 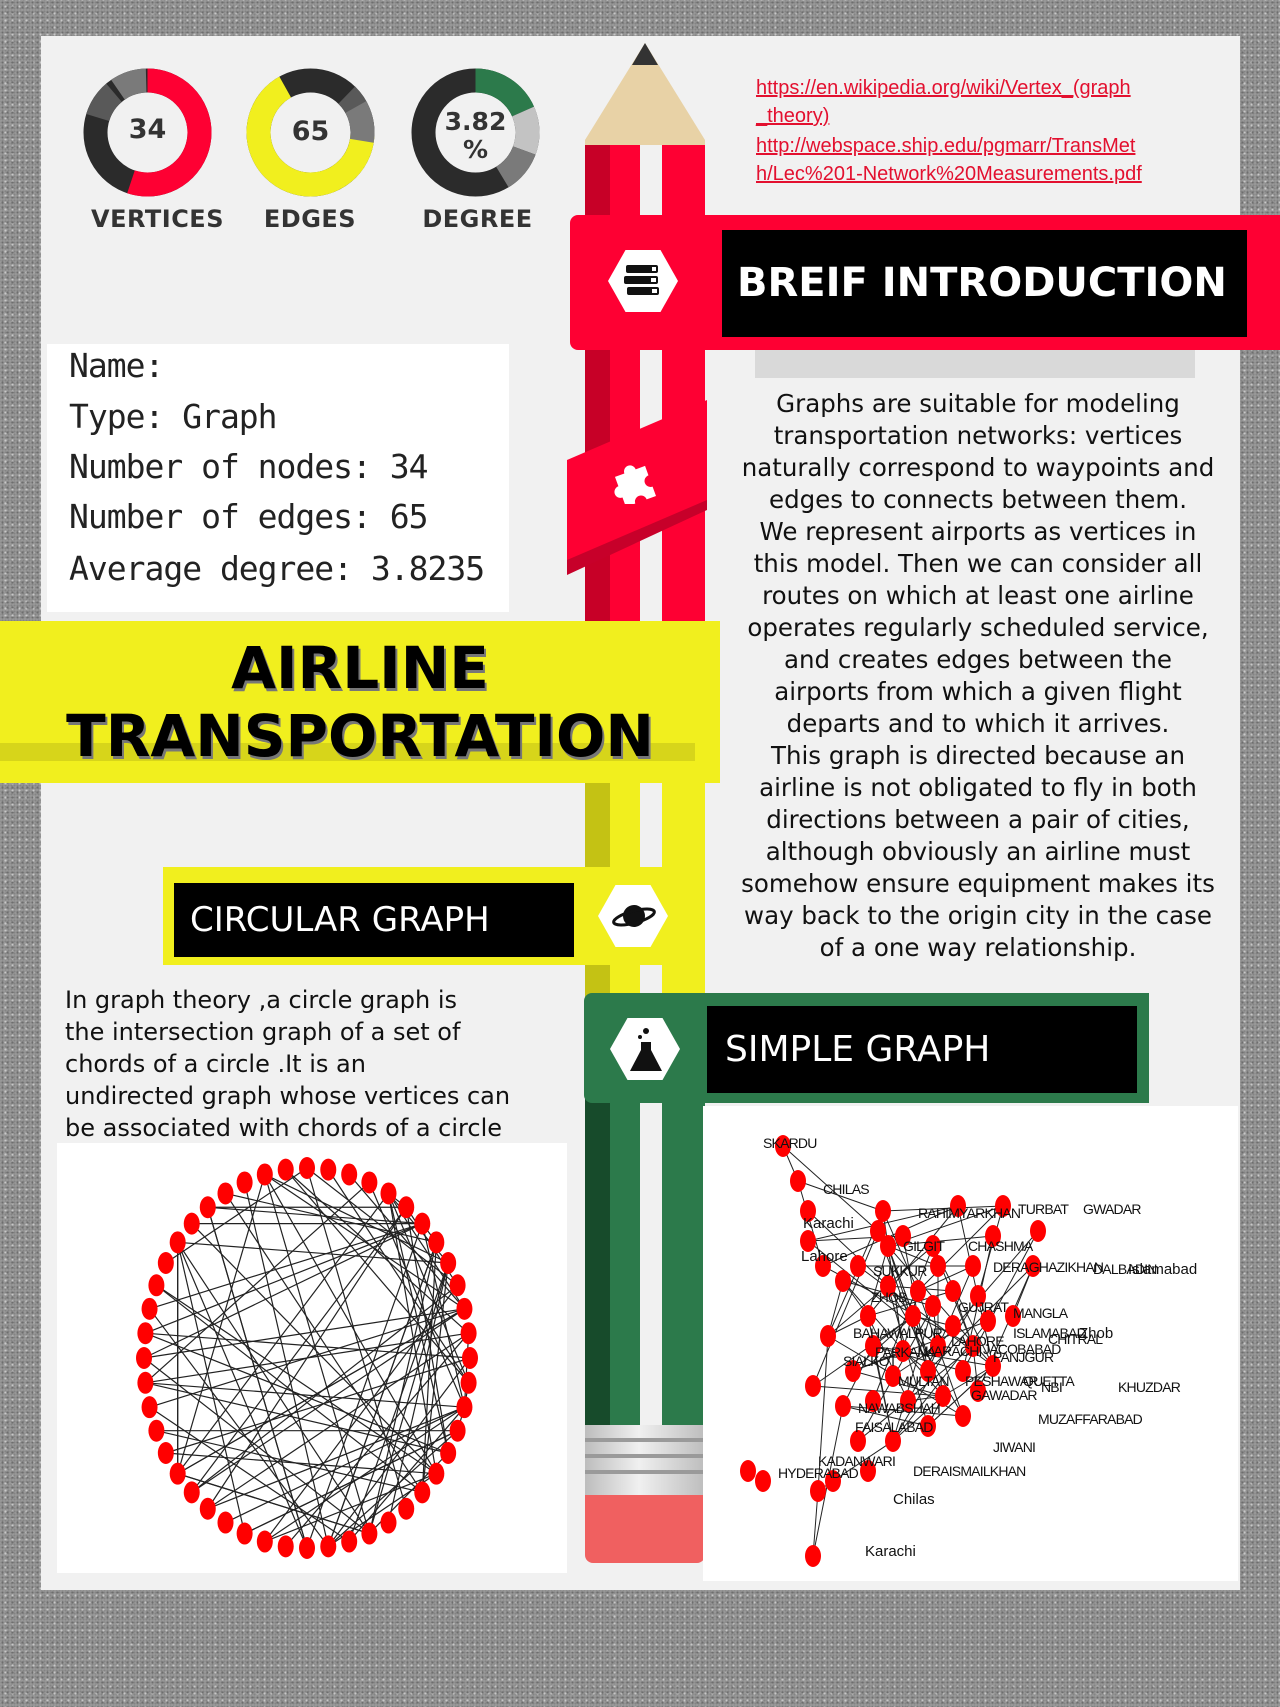 What do you see at coordinates (969, 1213) in the screenshot?
I see `city-label: RAHIMYARKHAN` at bounding box center [969, 1213].